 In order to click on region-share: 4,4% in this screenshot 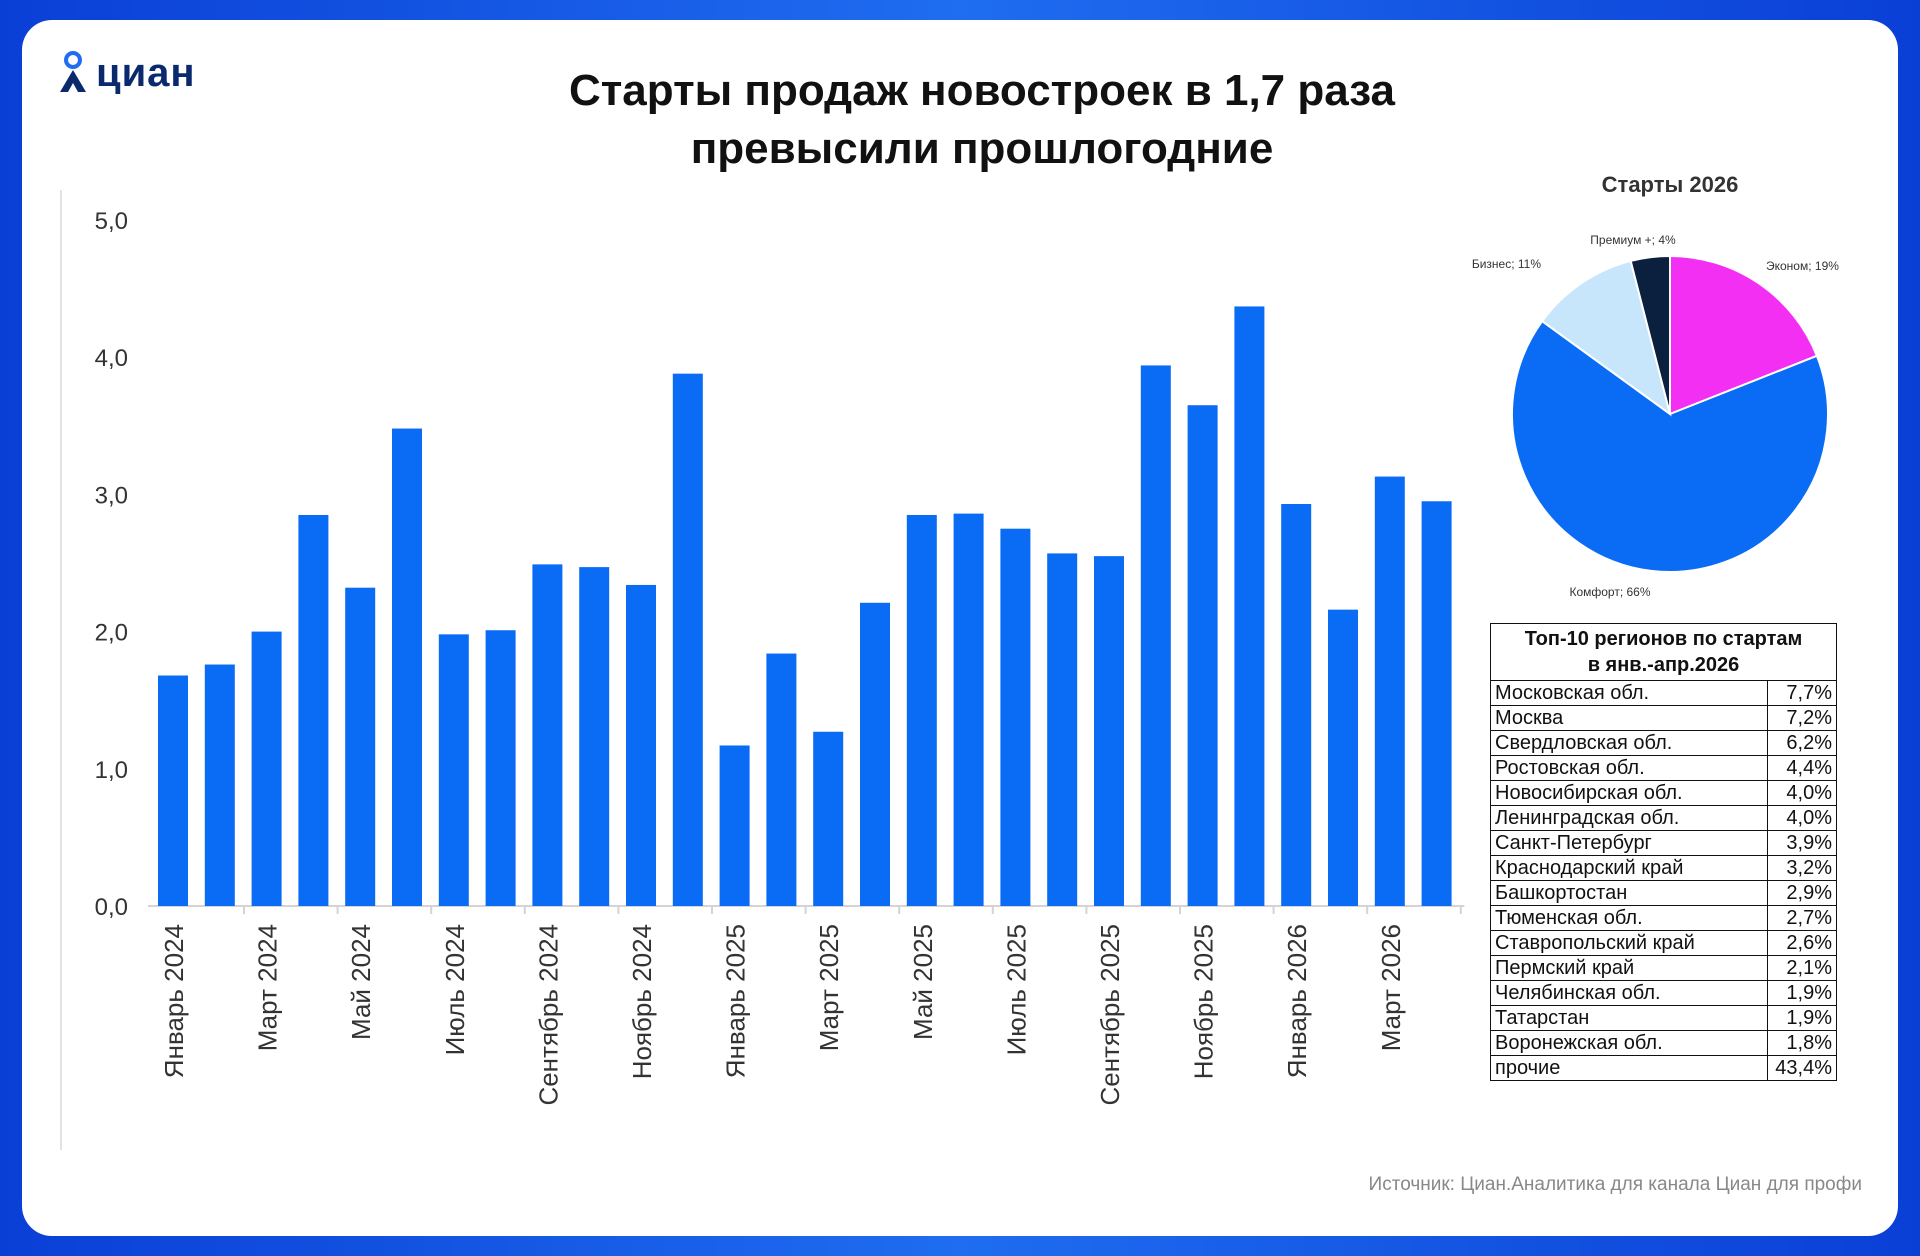, I will do `click(1802, 768)`.